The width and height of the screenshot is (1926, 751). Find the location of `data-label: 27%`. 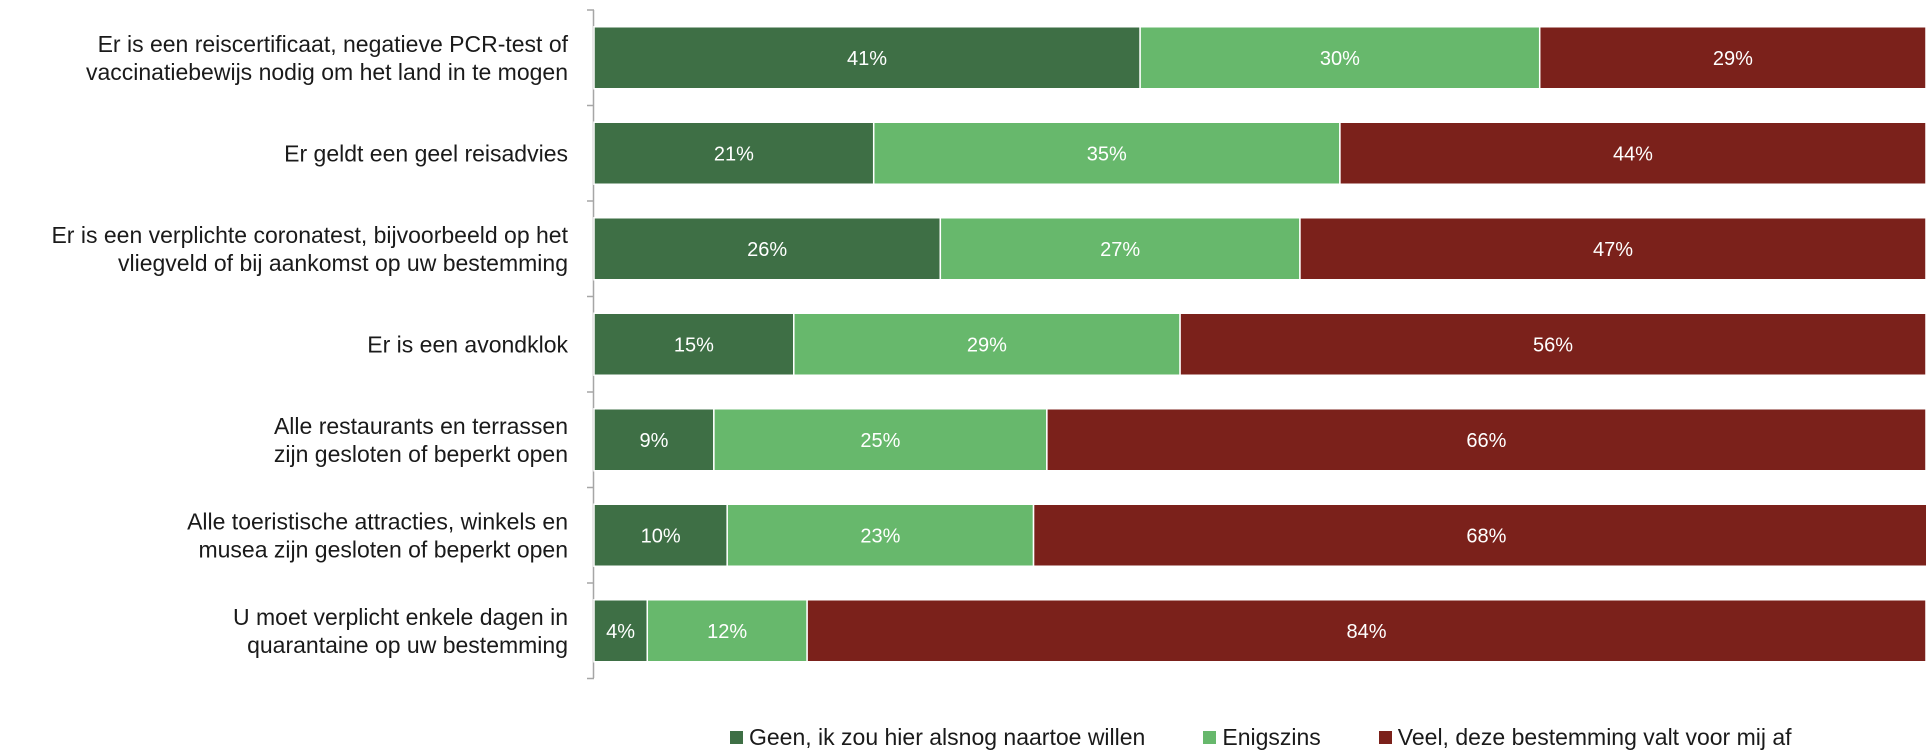

data-label: 27% is located at coordinates (1120, 250).